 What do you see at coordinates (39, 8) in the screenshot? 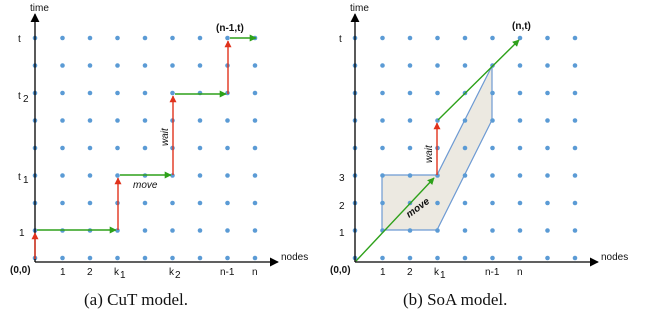
I see `panel-a-time-axis-label: time` at bounding box center [39, 8].